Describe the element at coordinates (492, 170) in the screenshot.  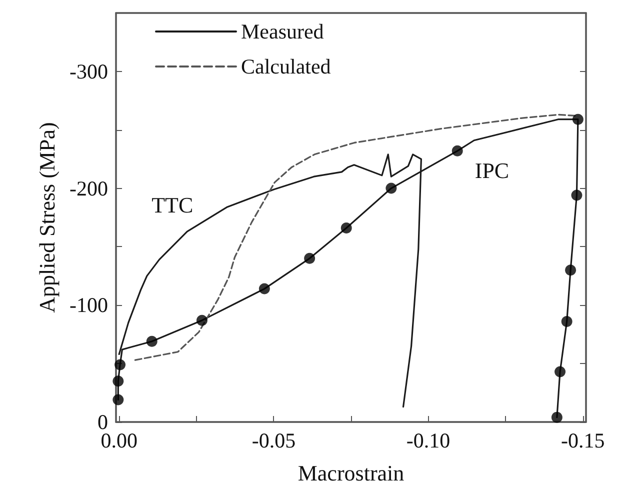
I see `annotation: IPC` at that location.